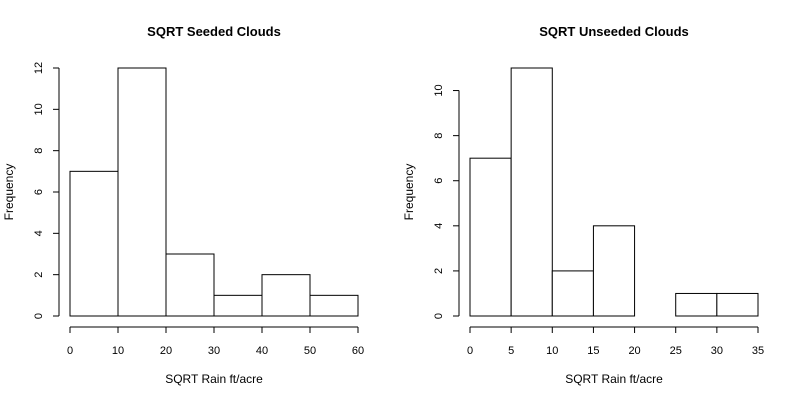 Image resolution: width=800 pixels, height=400 pixels. Describe the element at coordinates (310, 351) in the screenshot. I see `x-tick-label: 50` at that location.